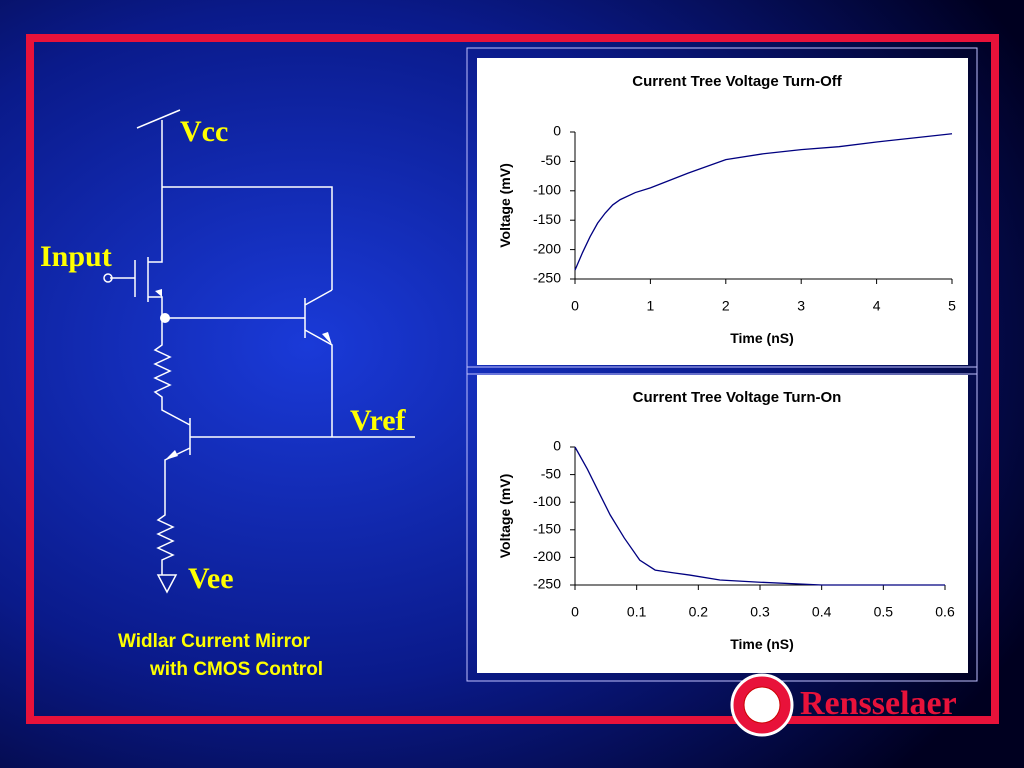  Describe the element at coordinates (737, 397) in the screenshot. I see `chart-title: Current Tree Voltage Turn-On` at that location.